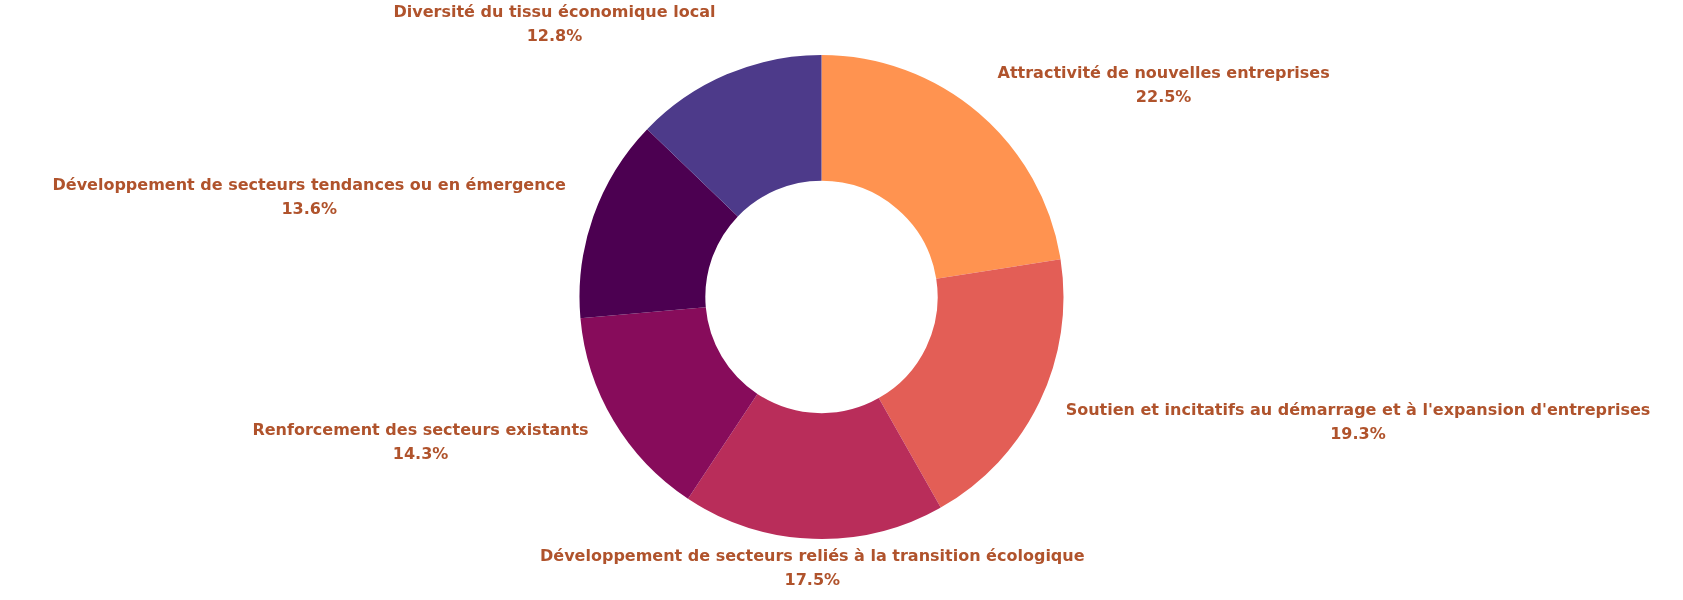  I want to click on slice-label: Développement de secteurs tendances ou en émergence, so click(309, 185).